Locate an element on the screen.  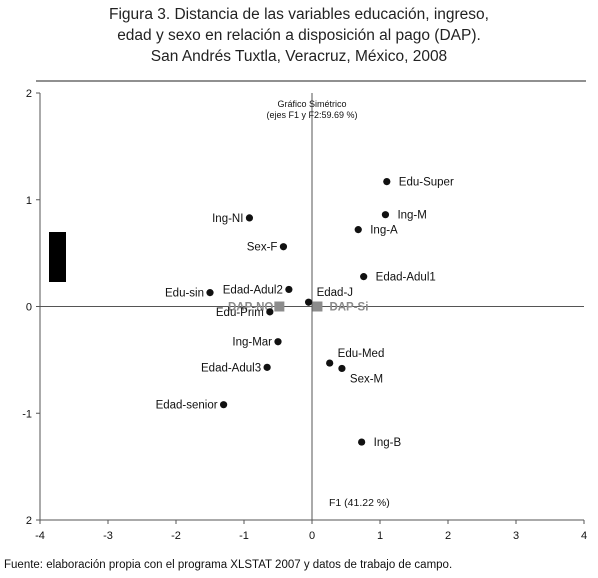
point-label: Edu-Med is located at coordinates (361, 354).